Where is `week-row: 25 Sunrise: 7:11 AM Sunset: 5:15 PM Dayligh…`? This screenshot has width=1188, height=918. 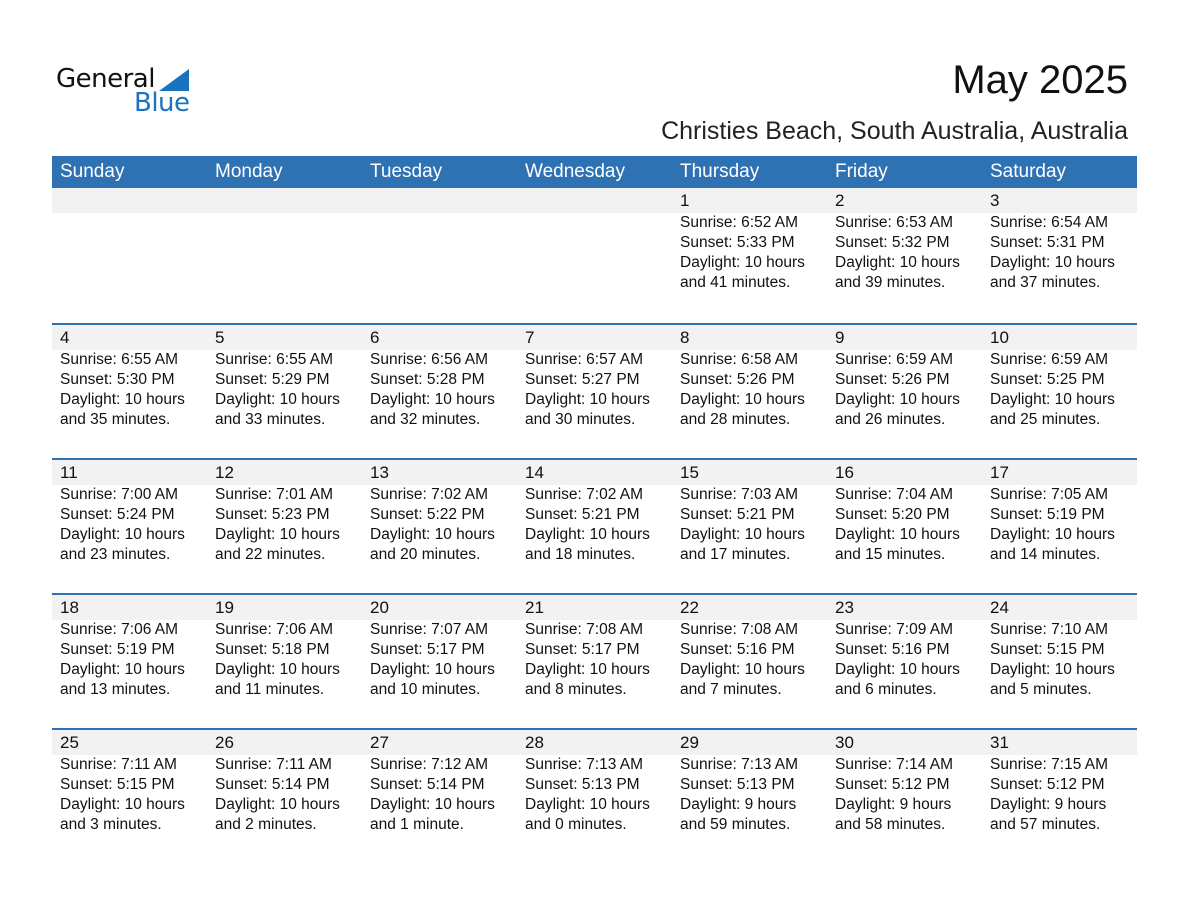
week-row: 25 Sunrise: 7:11 AM Sunset: 5:15 PM Dayligh… is located at coordinates (594, 795).